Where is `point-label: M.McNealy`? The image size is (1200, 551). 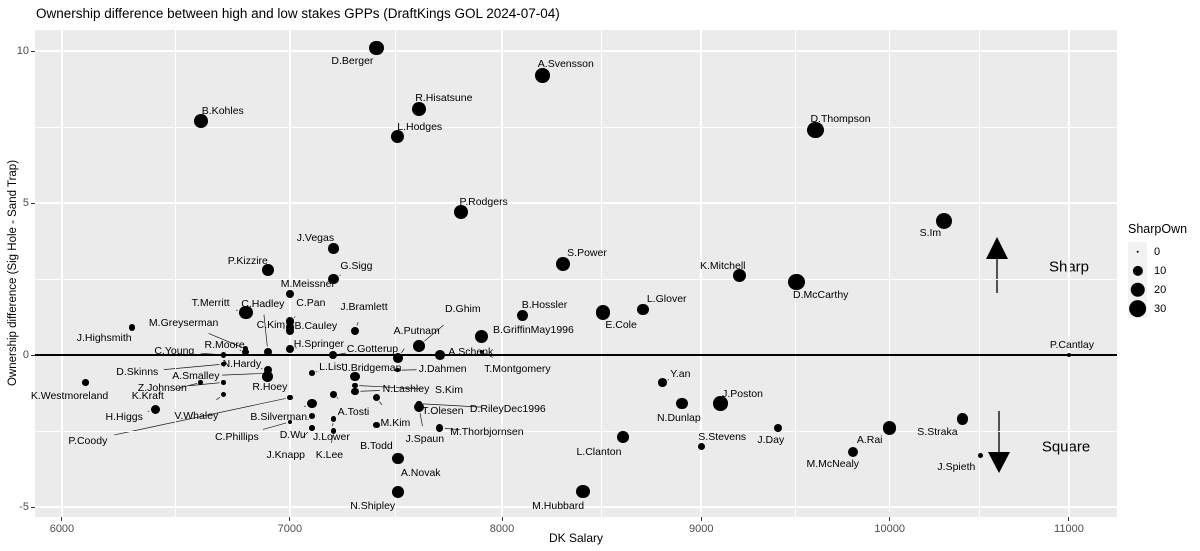 point-label: M.McNealy is located at coordinates (833, 464).